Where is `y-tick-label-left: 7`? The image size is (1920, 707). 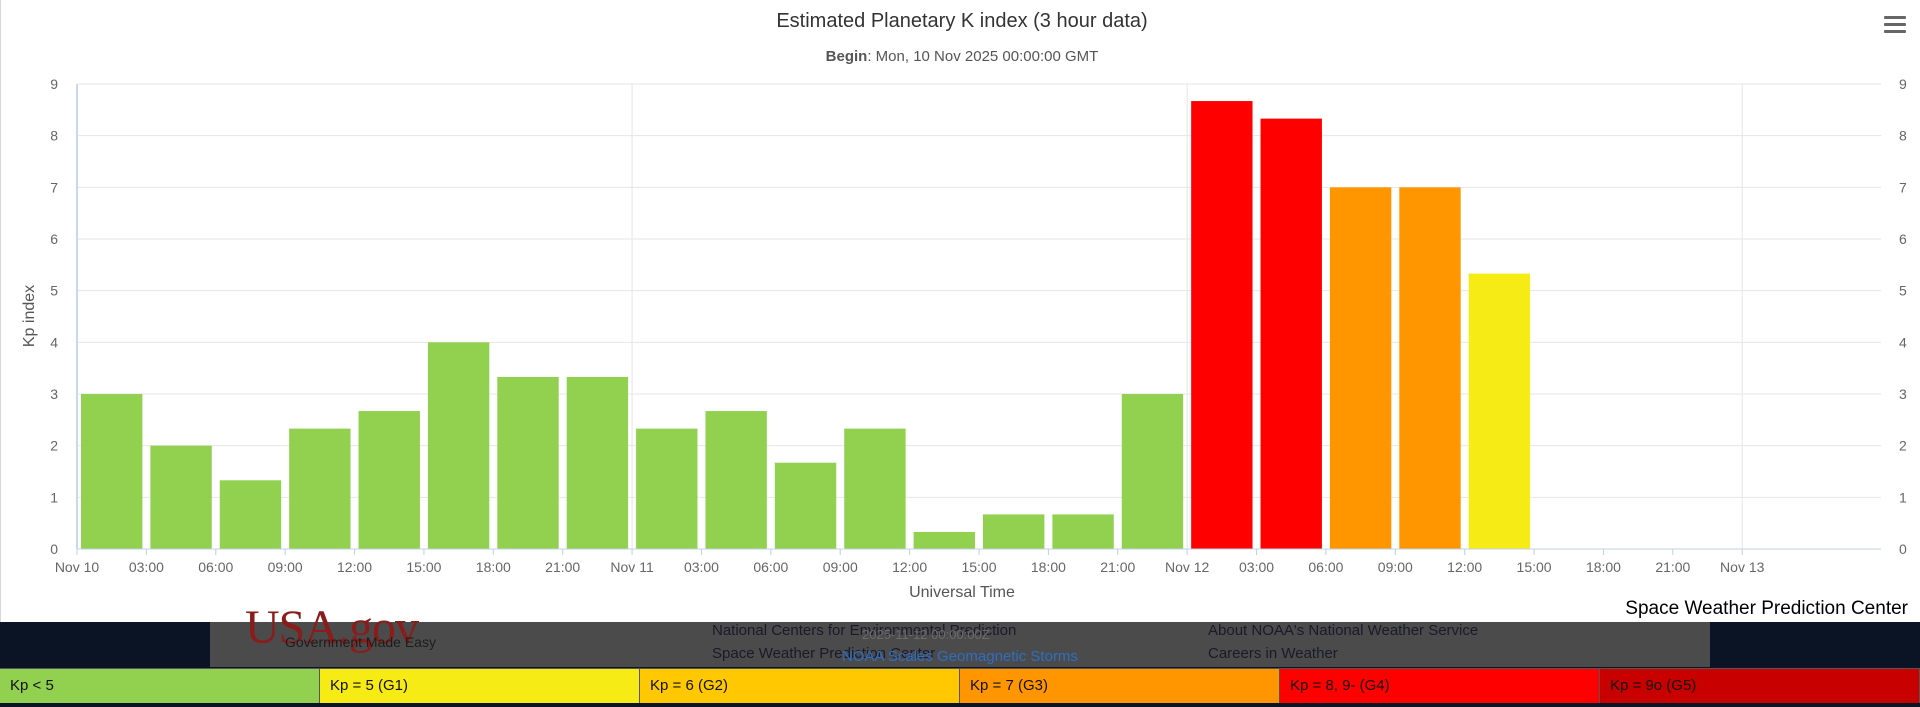 y-tick-label-left: 7 is located at coordinates (54, 187).